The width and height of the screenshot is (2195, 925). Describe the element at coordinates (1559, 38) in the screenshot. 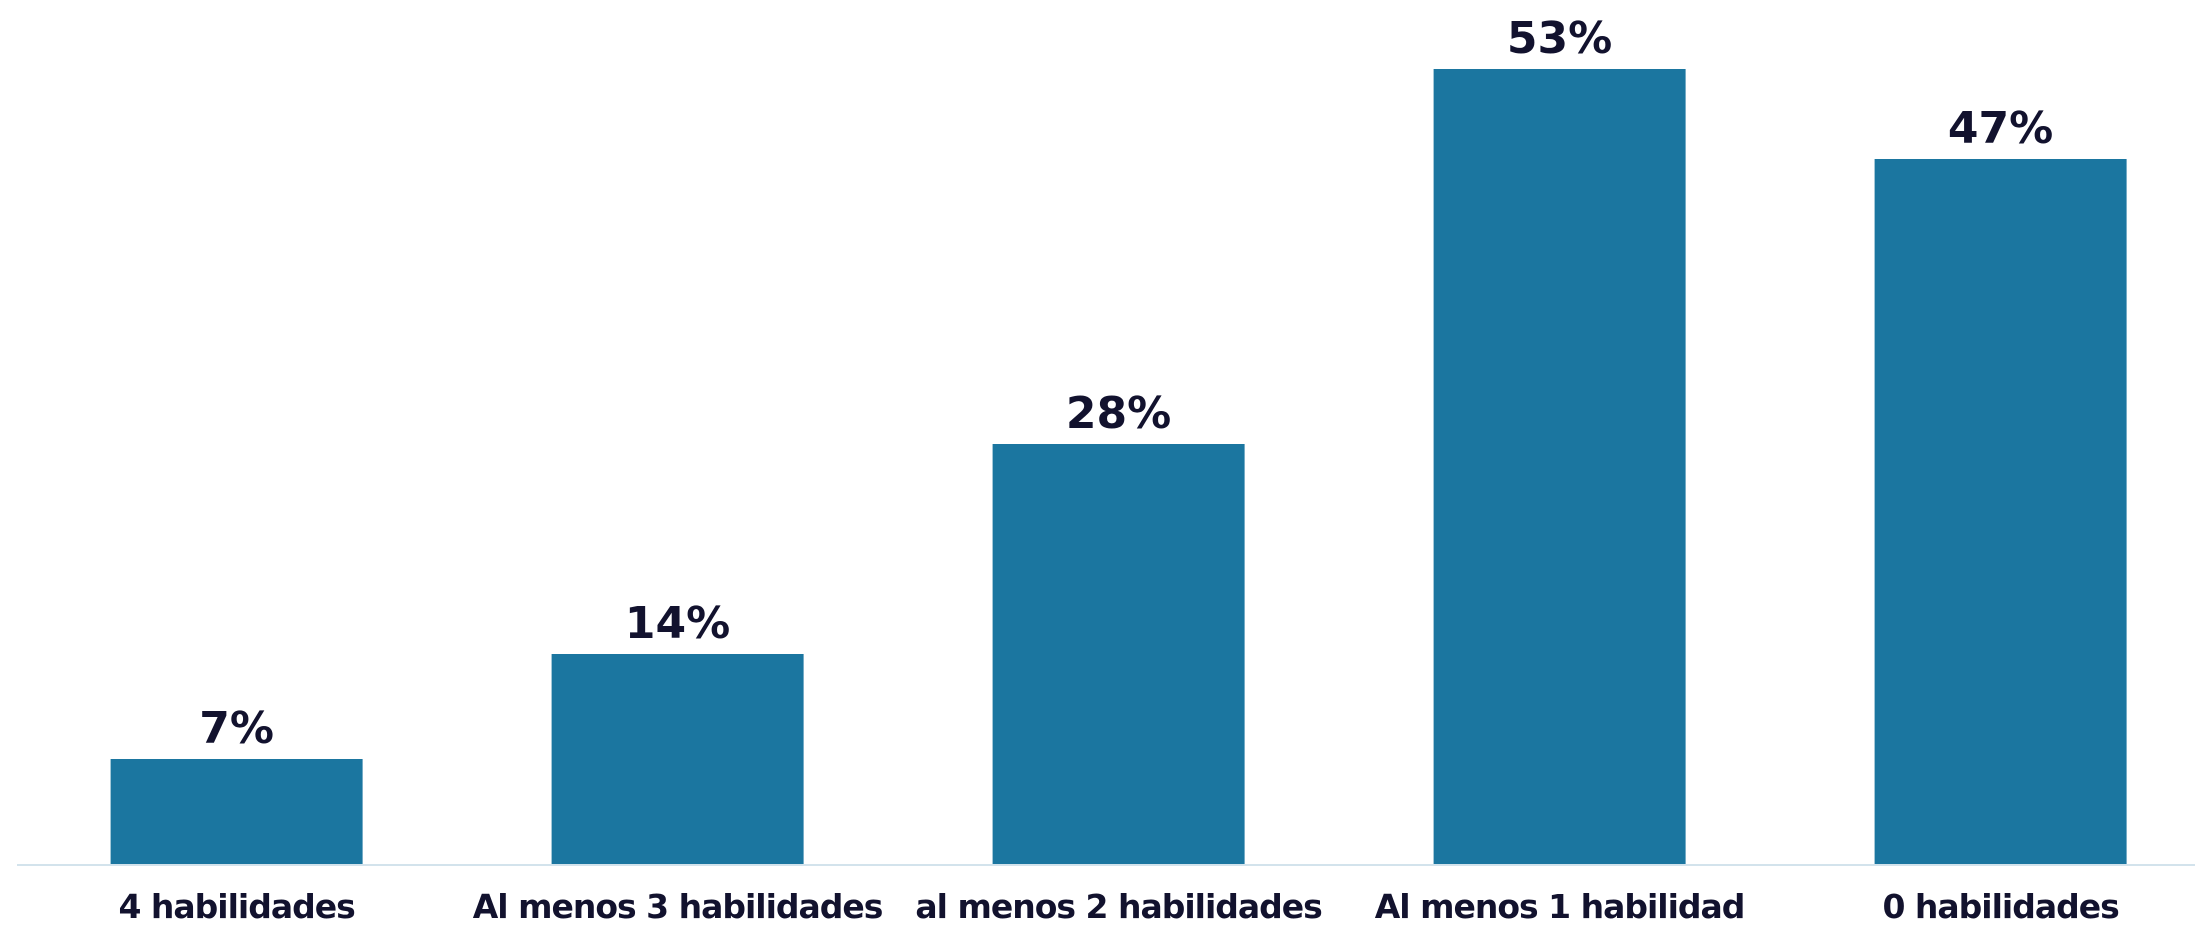

I see `value-label: 53%` at that location.